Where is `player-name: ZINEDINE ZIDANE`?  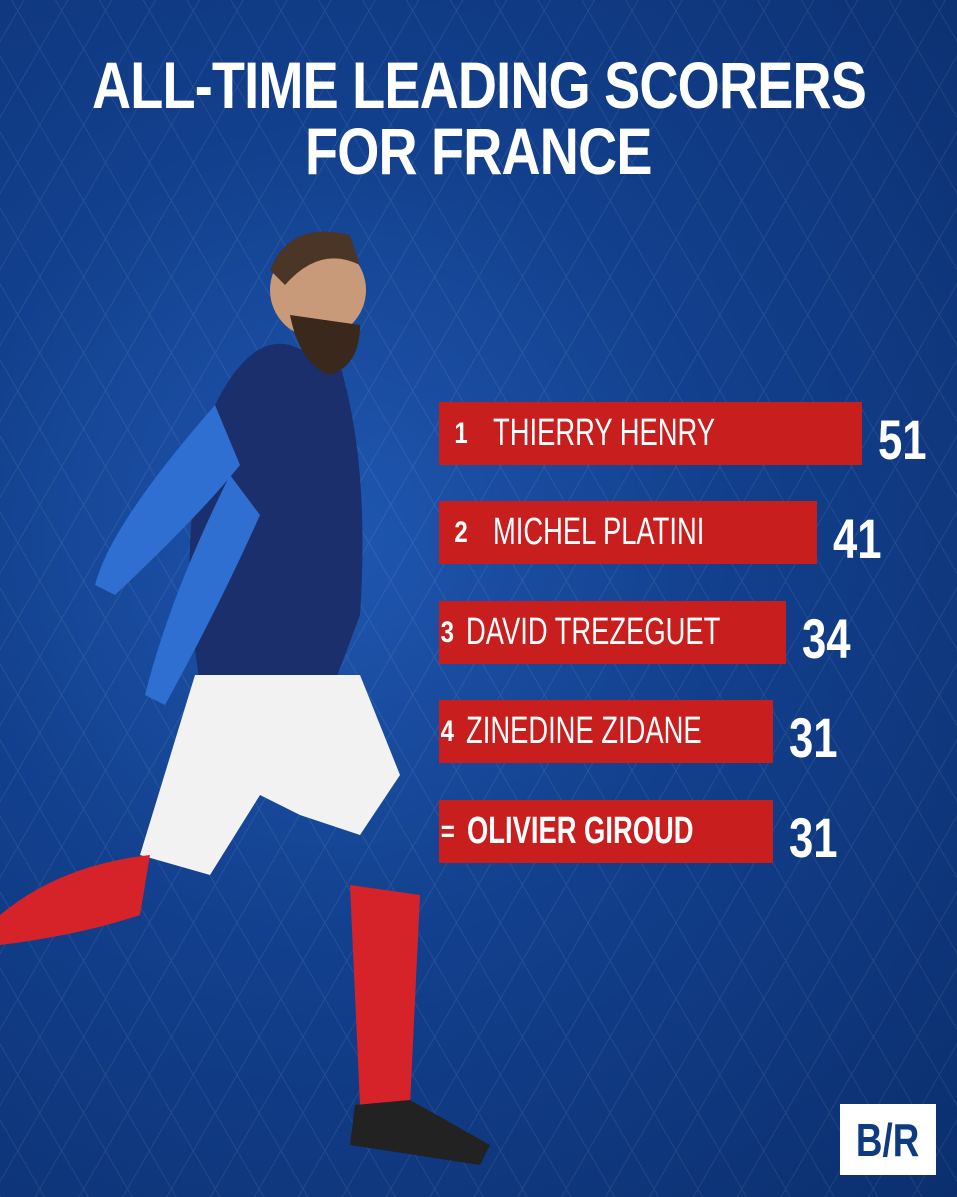 player-name: ZINEDINE ZIDANE is located at coordinates (583, 731).